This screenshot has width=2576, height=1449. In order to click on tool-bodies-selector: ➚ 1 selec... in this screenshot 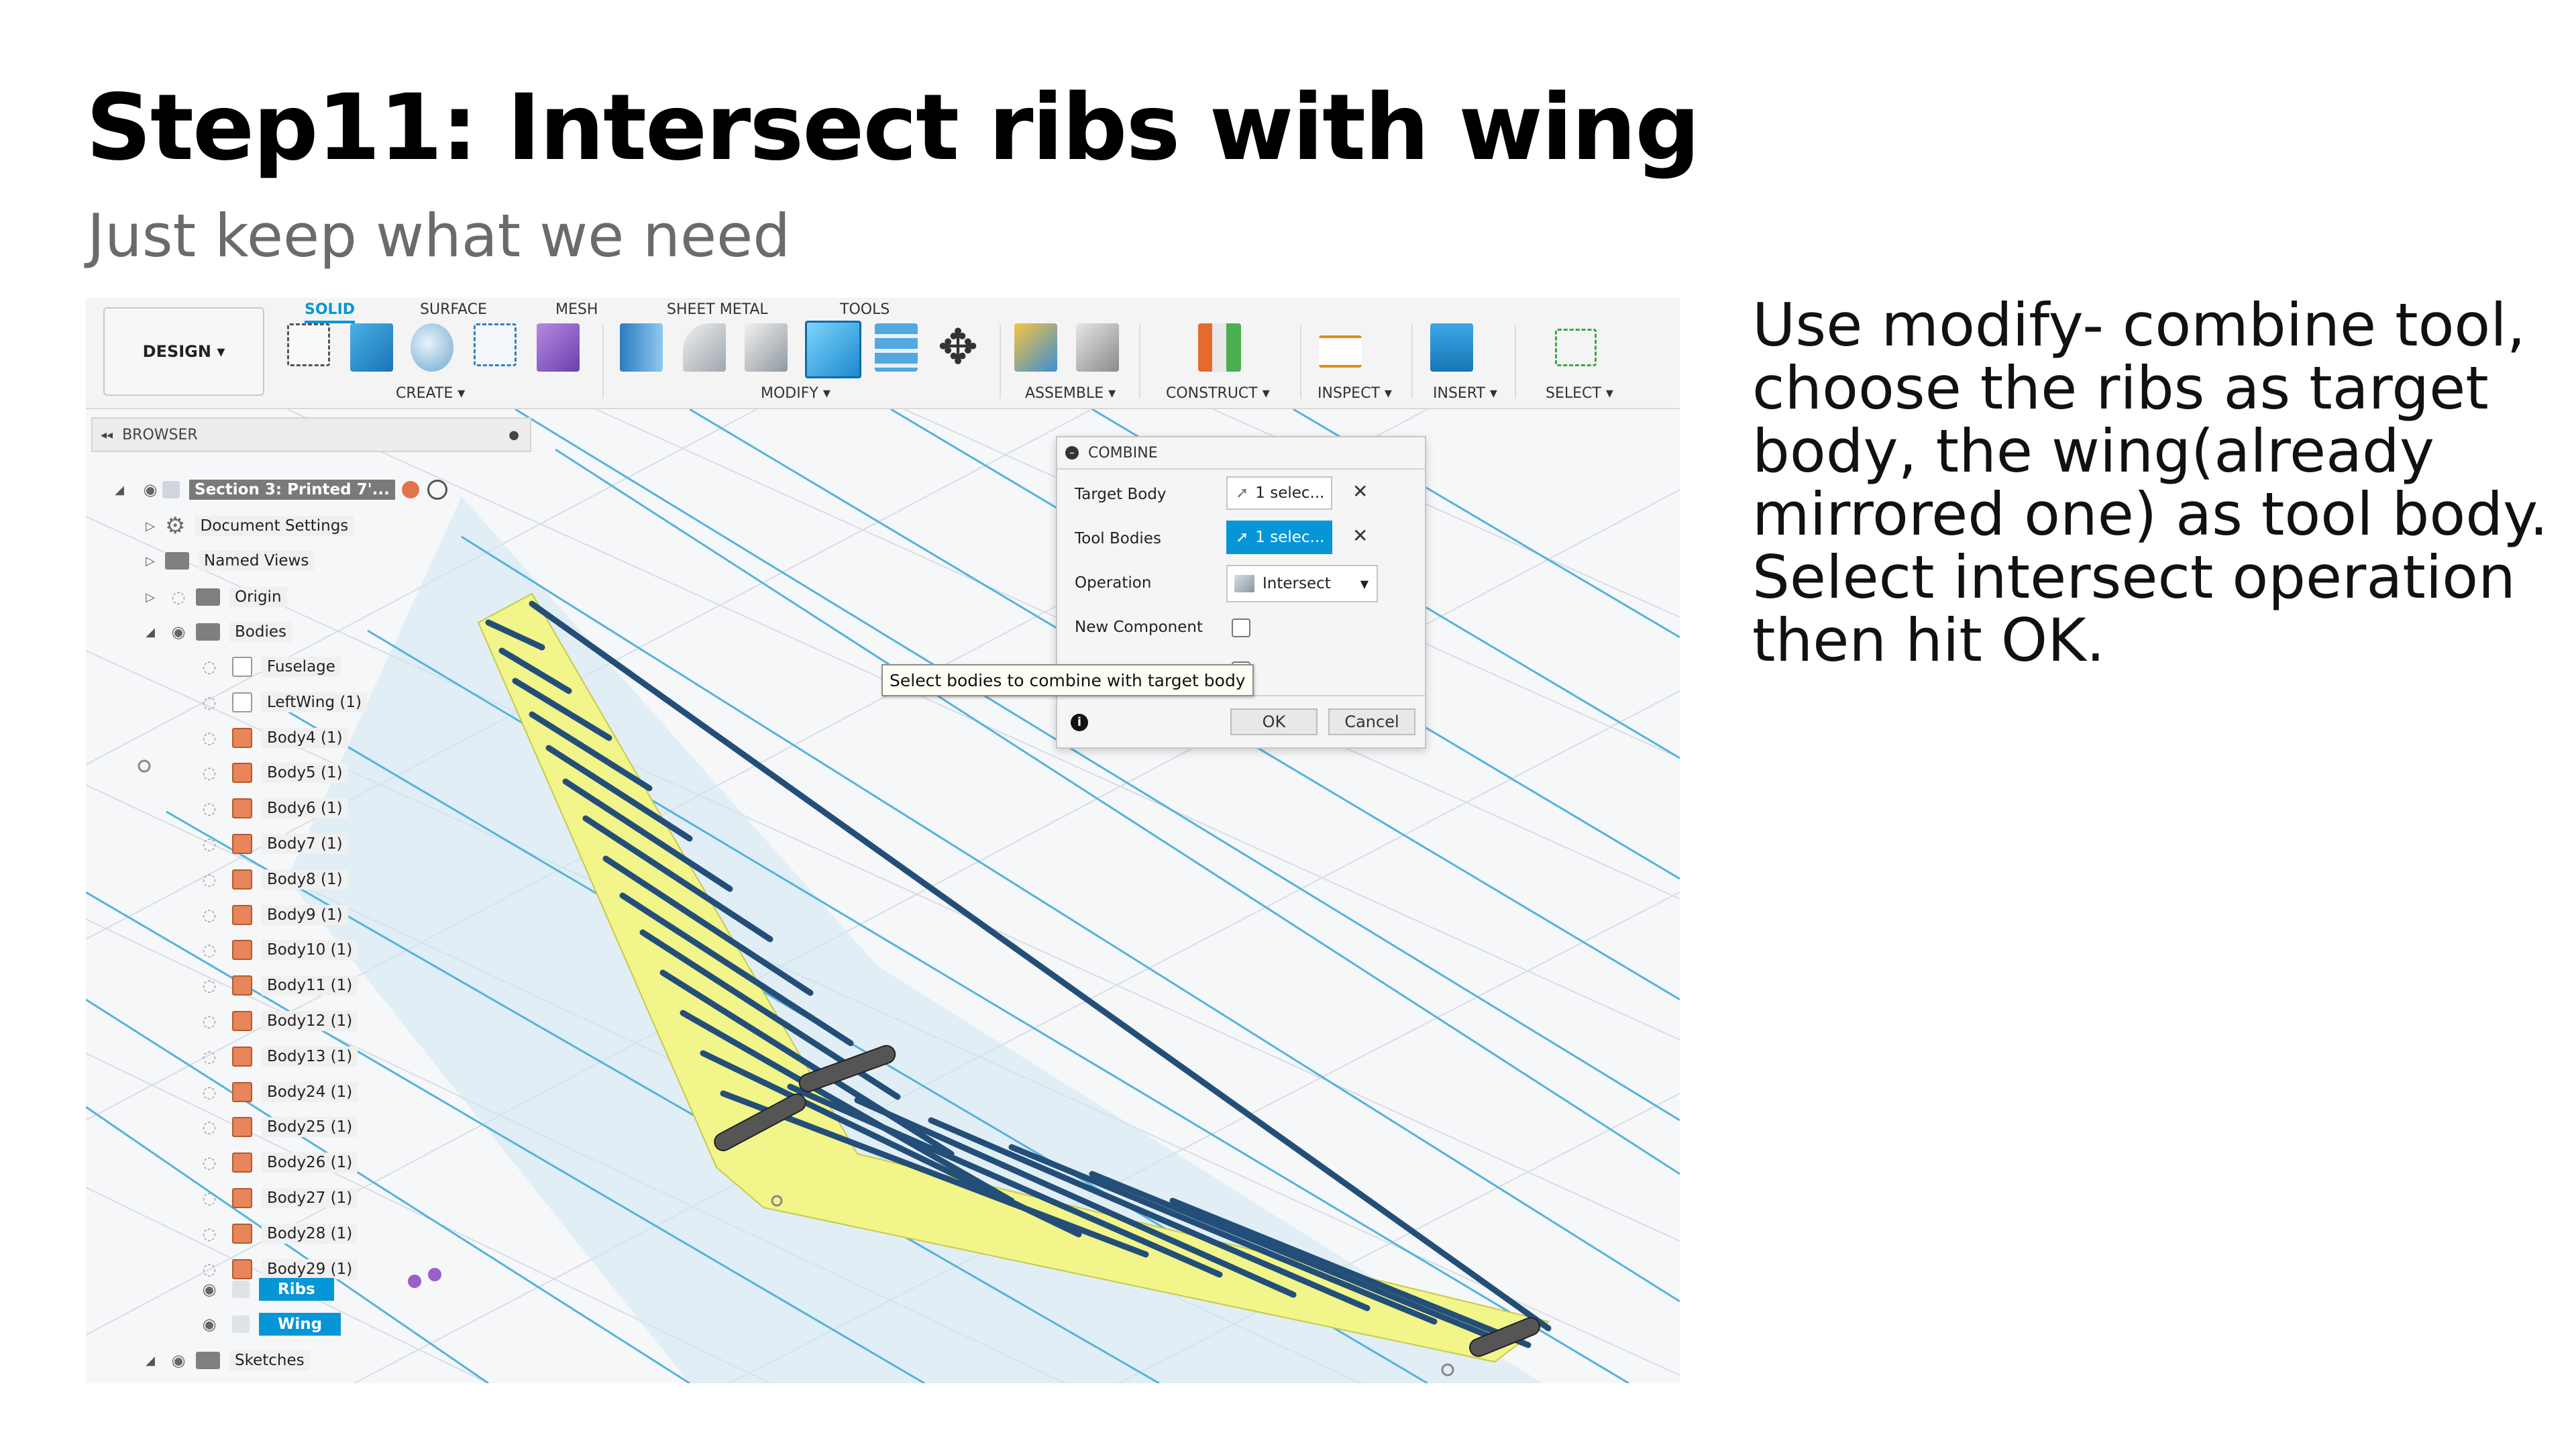, I will do `click(1279, 537)`.